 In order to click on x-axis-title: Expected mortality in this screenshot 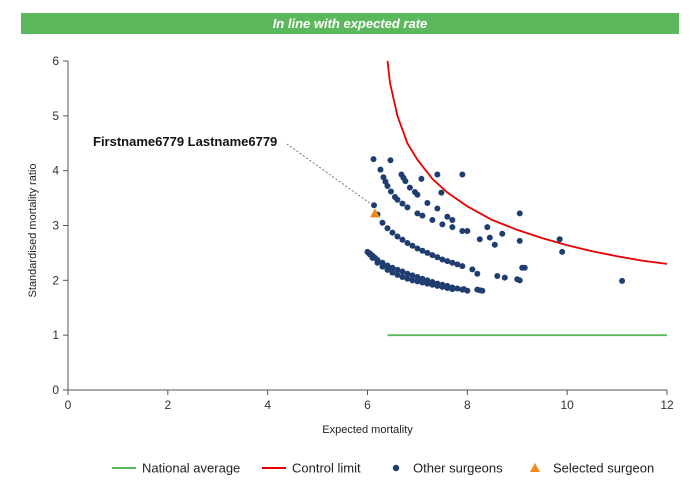, I will do `click(367, 430)`.